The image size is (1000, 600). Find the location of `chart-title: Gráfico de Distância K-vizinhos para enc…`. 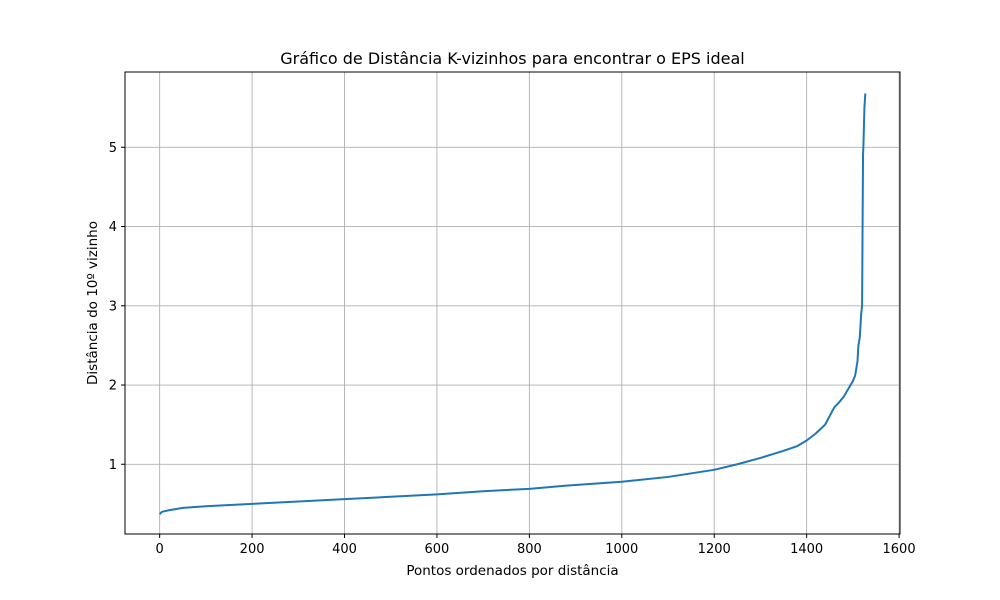

chart-title: Gráfico de Distância K-vizinhos para enc… is located at coordinates (512, 58).